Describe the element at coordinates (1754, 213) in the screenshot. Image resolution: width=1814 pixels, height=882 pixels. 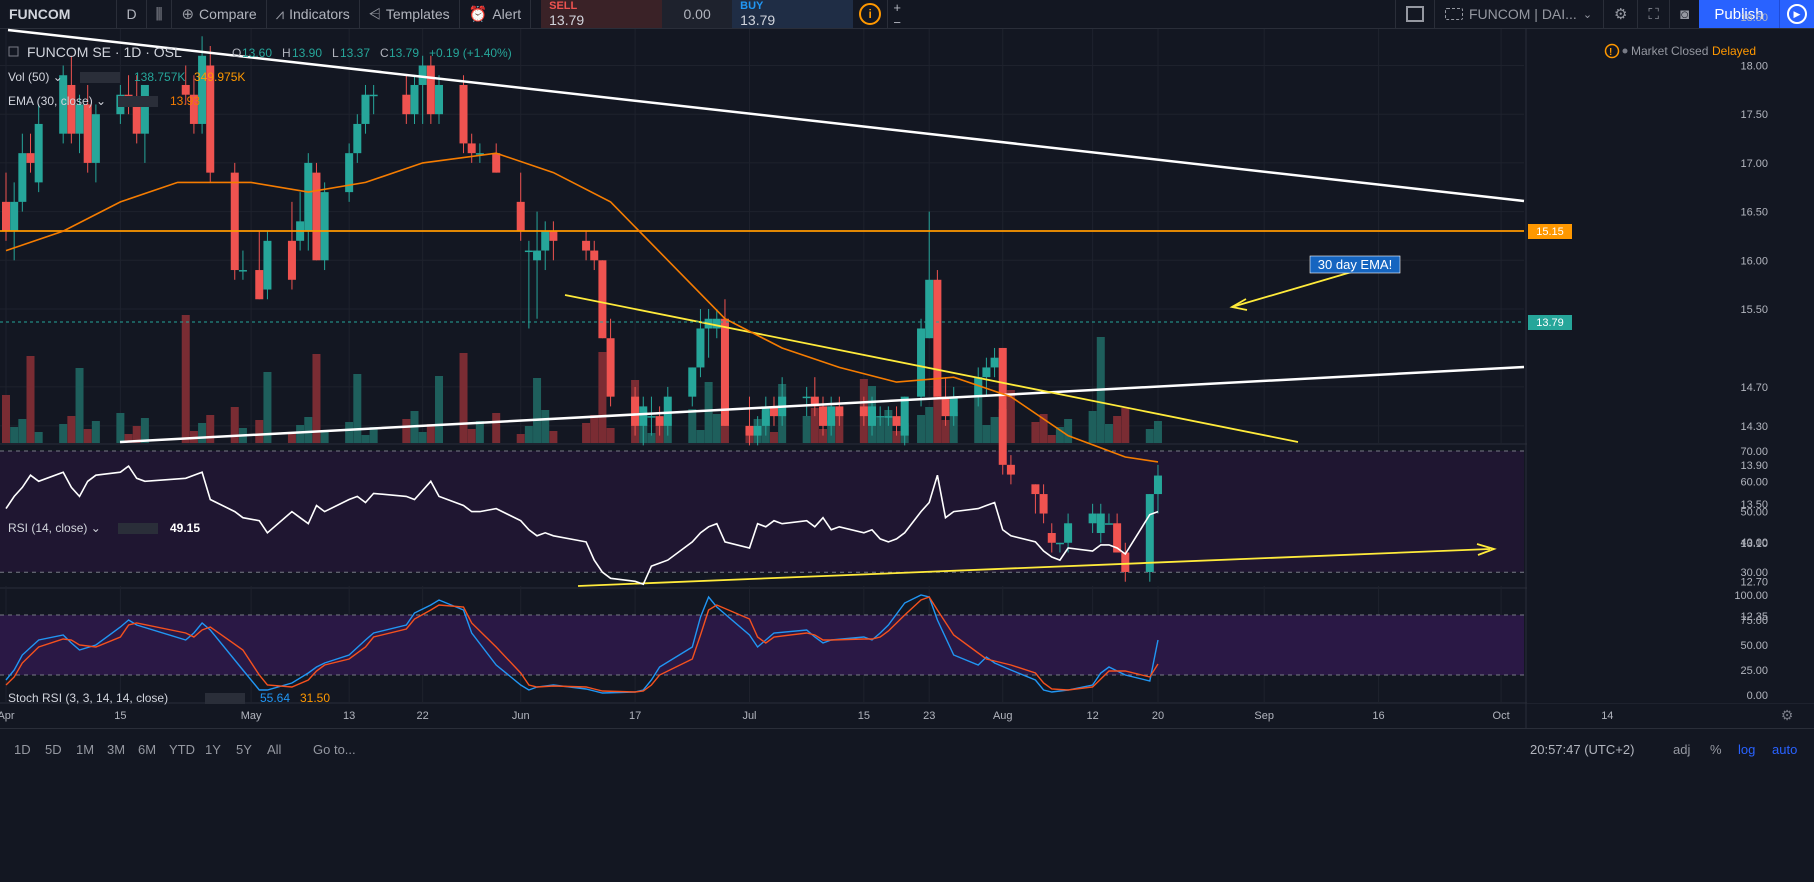
I see `price-tick-label: 16.50` at that location.